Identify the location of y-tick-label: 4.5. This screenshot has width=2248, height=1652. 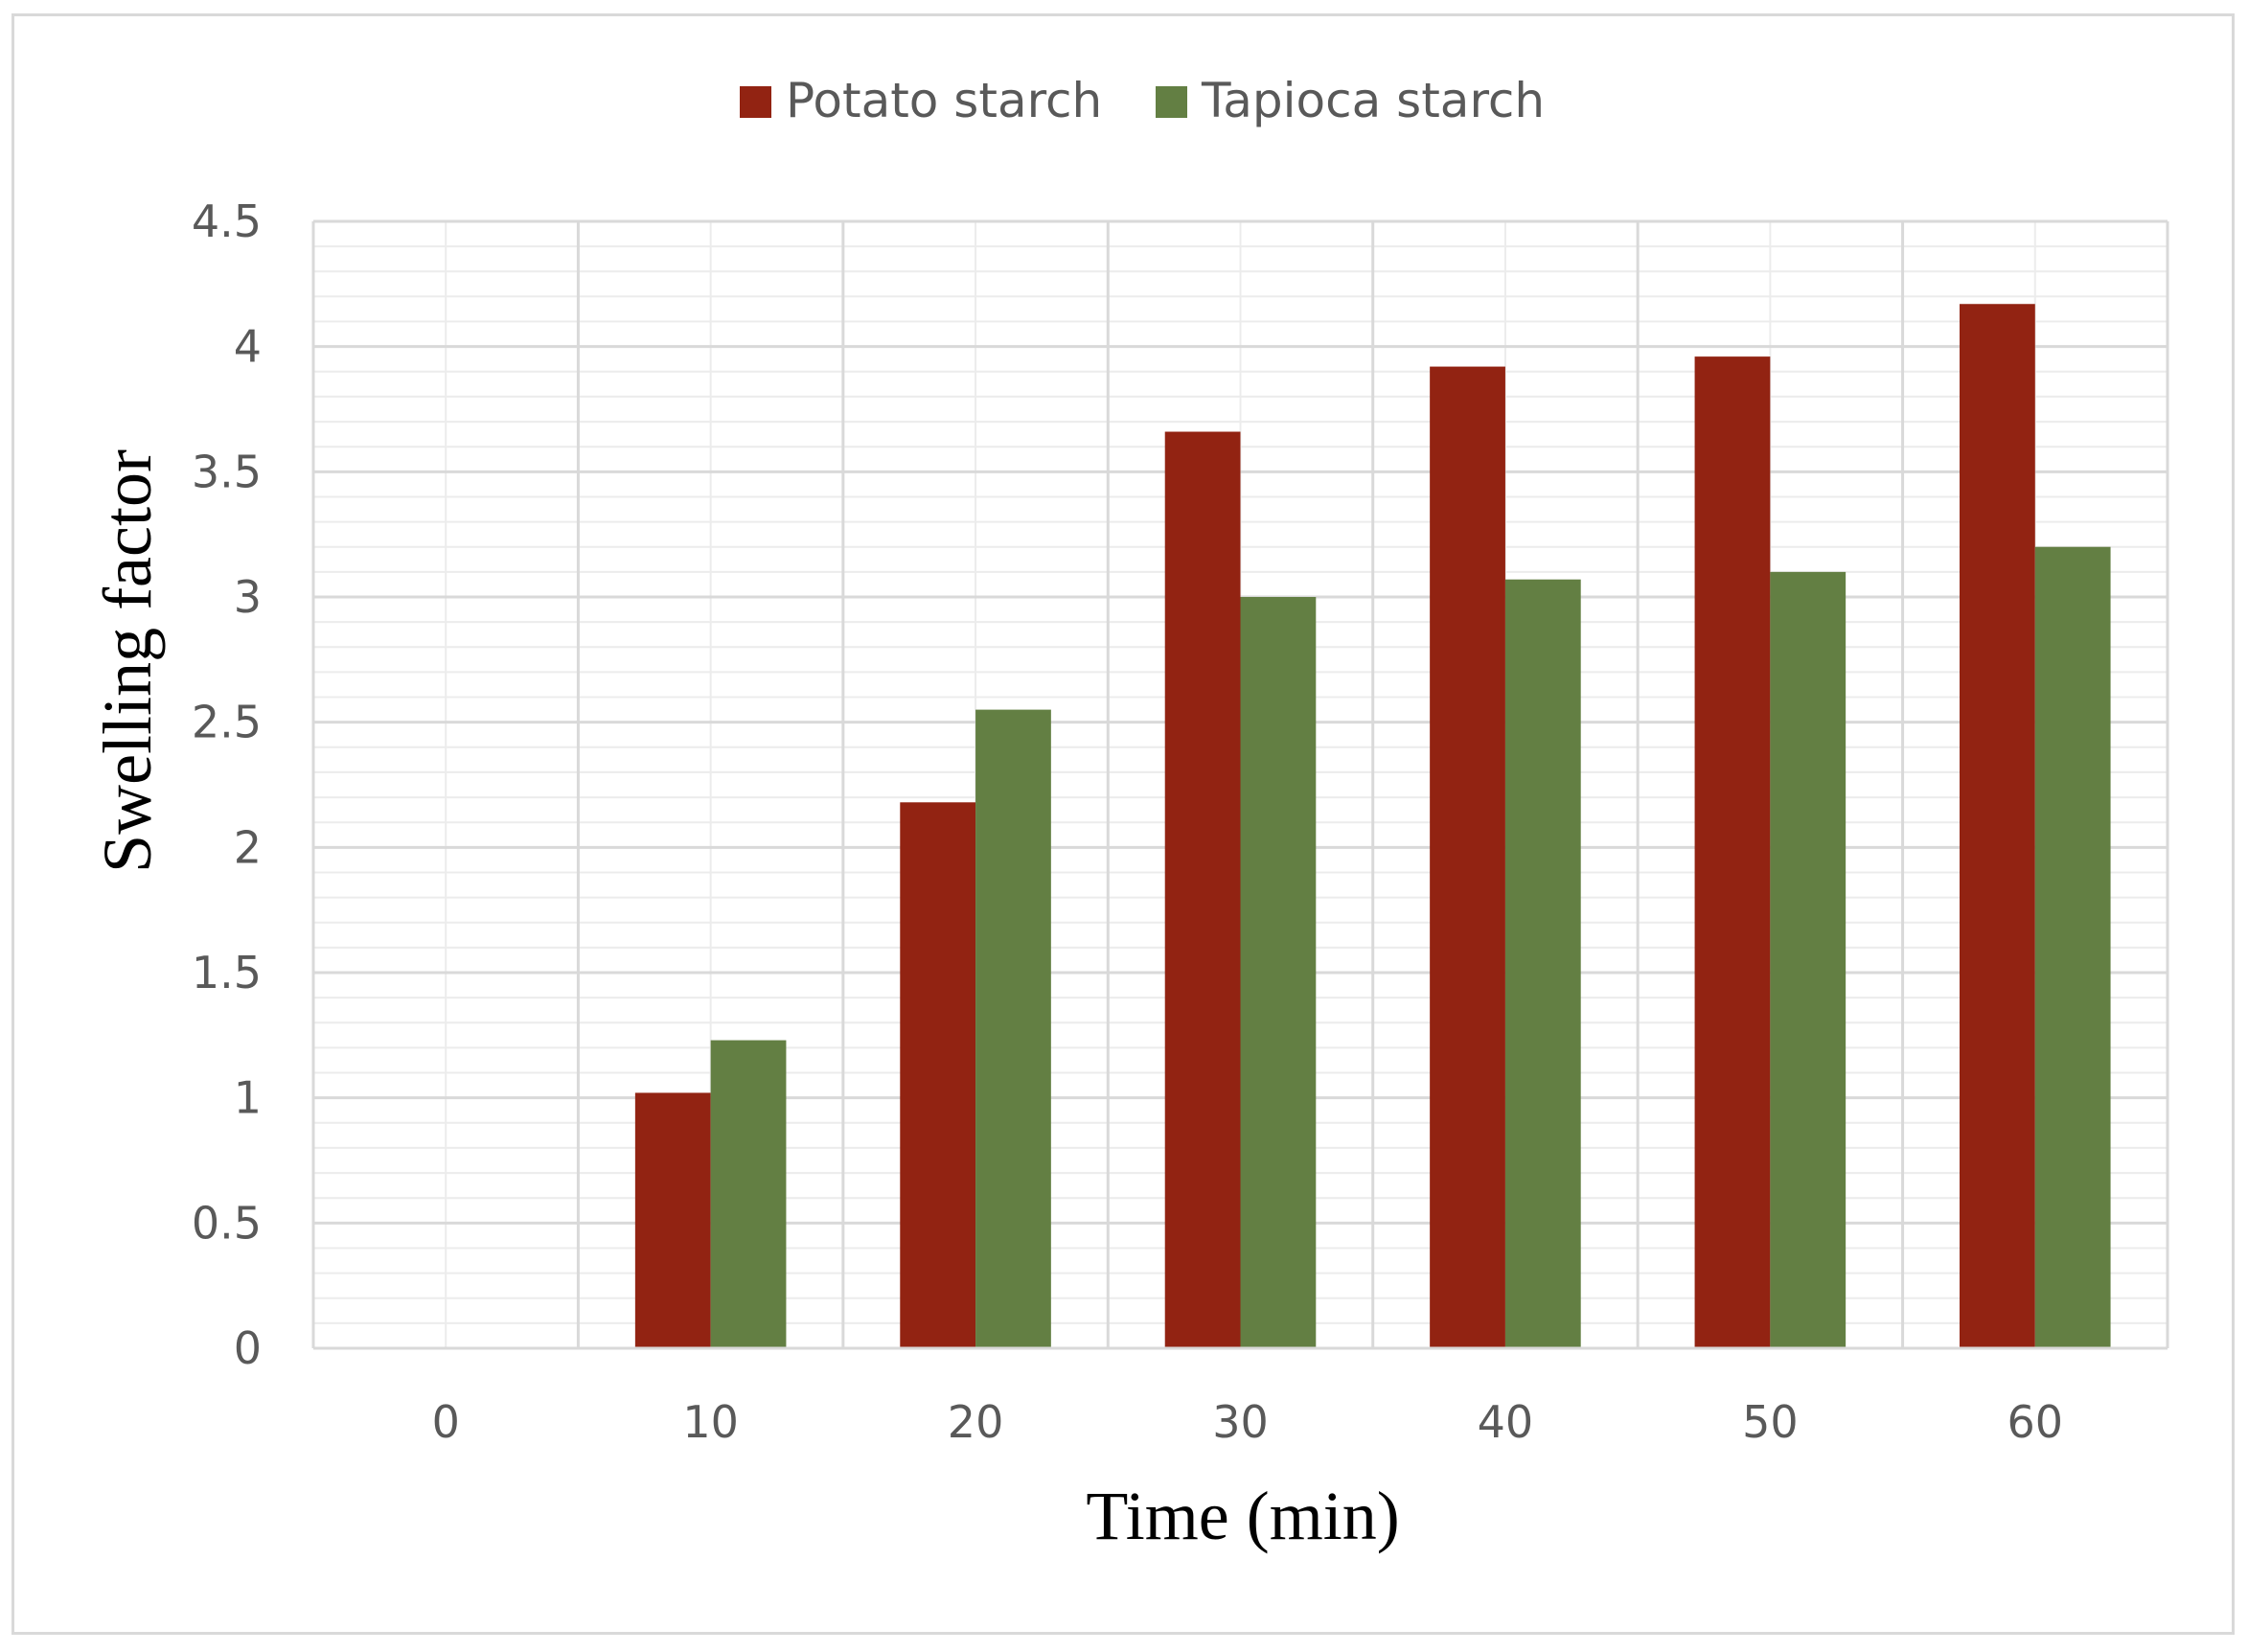
(227, 221).